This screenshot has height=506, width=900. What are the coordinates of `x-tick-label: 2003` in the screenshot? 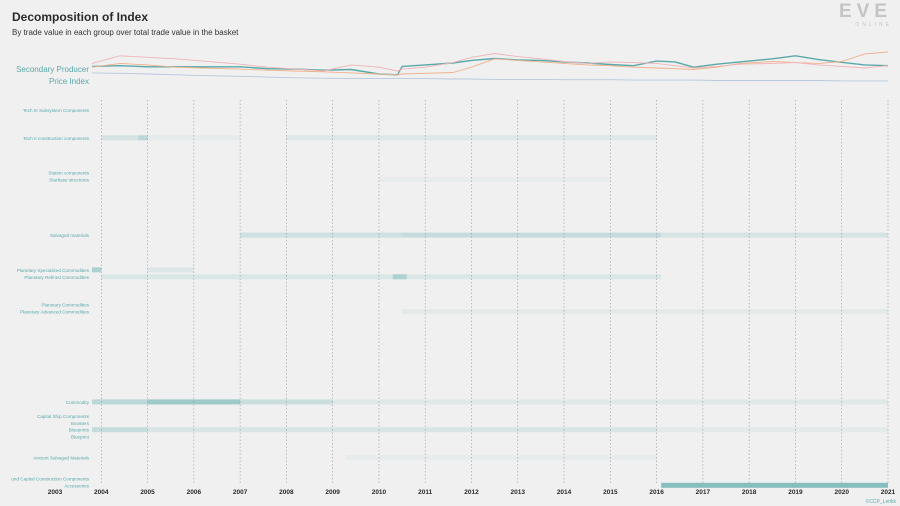 It's located at (55, 492).